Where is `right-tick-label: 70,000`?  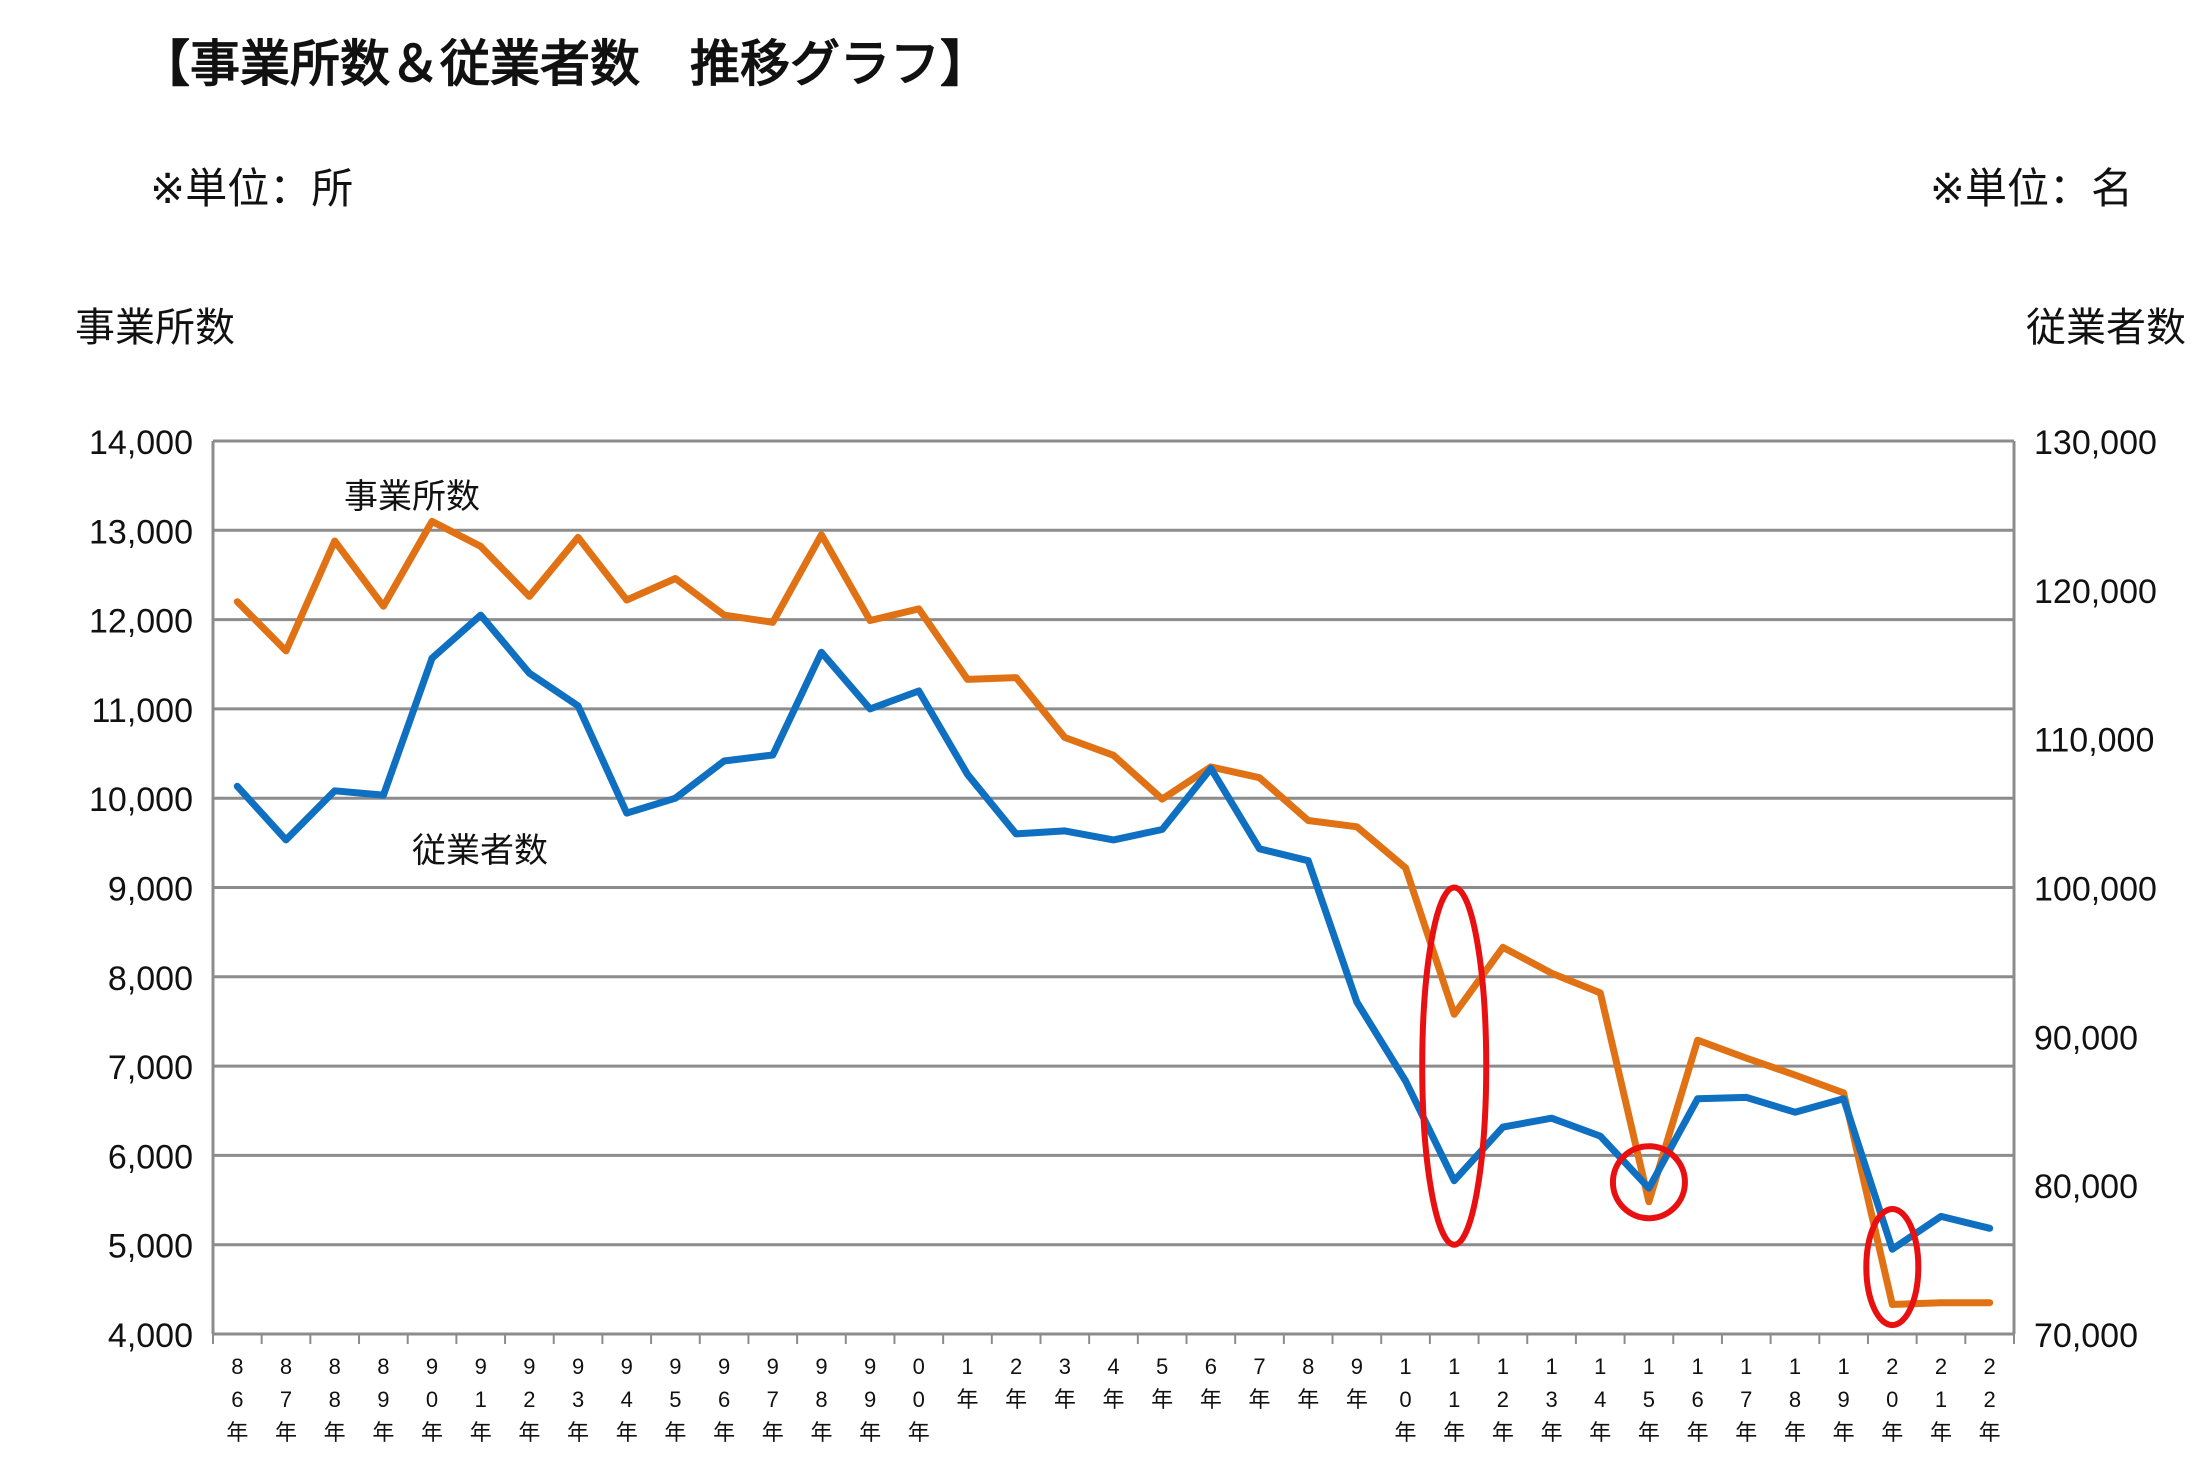 right-tick-label: 70,000 is located at coordinates (2086, 1336).